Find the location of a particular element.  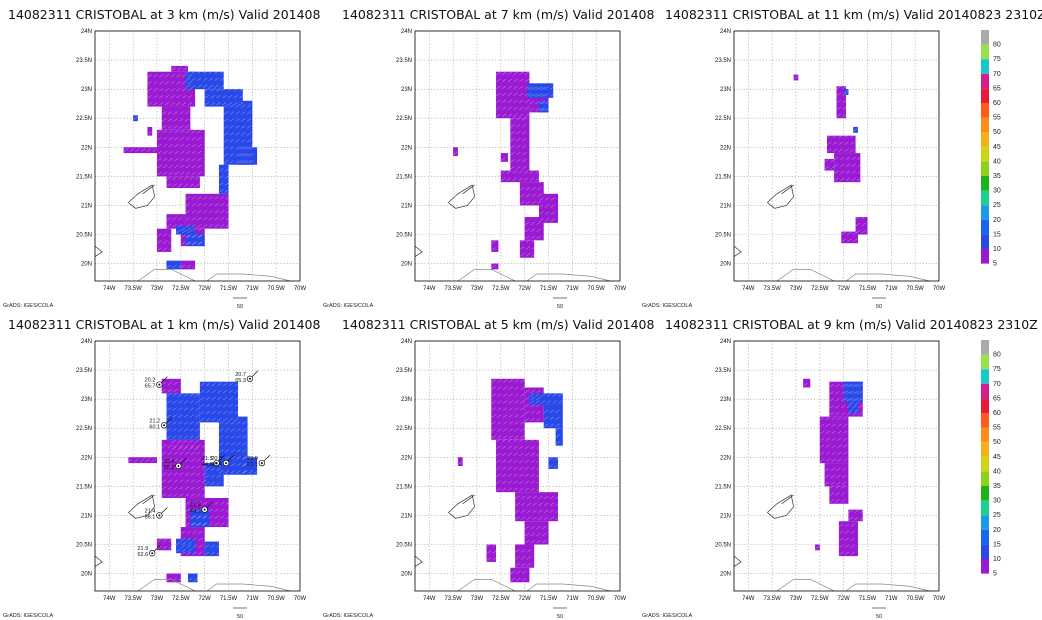

y-tick-label: 22.5N is located at coordinates (404, 429).